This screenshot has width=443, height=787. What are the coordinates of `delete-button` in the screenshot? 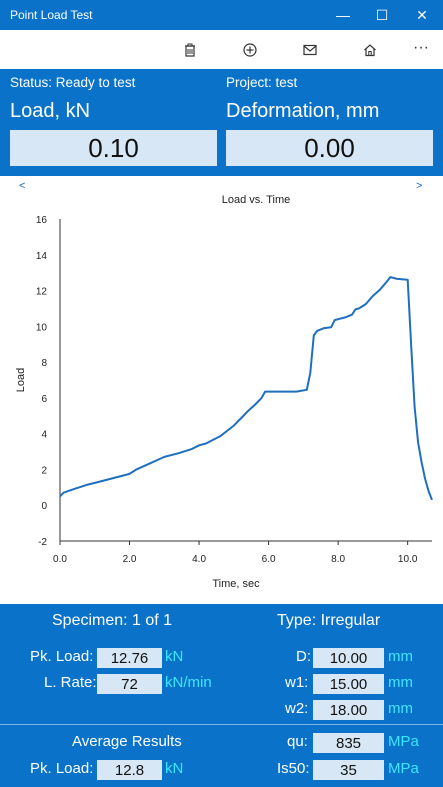 It's located at (190, 50).